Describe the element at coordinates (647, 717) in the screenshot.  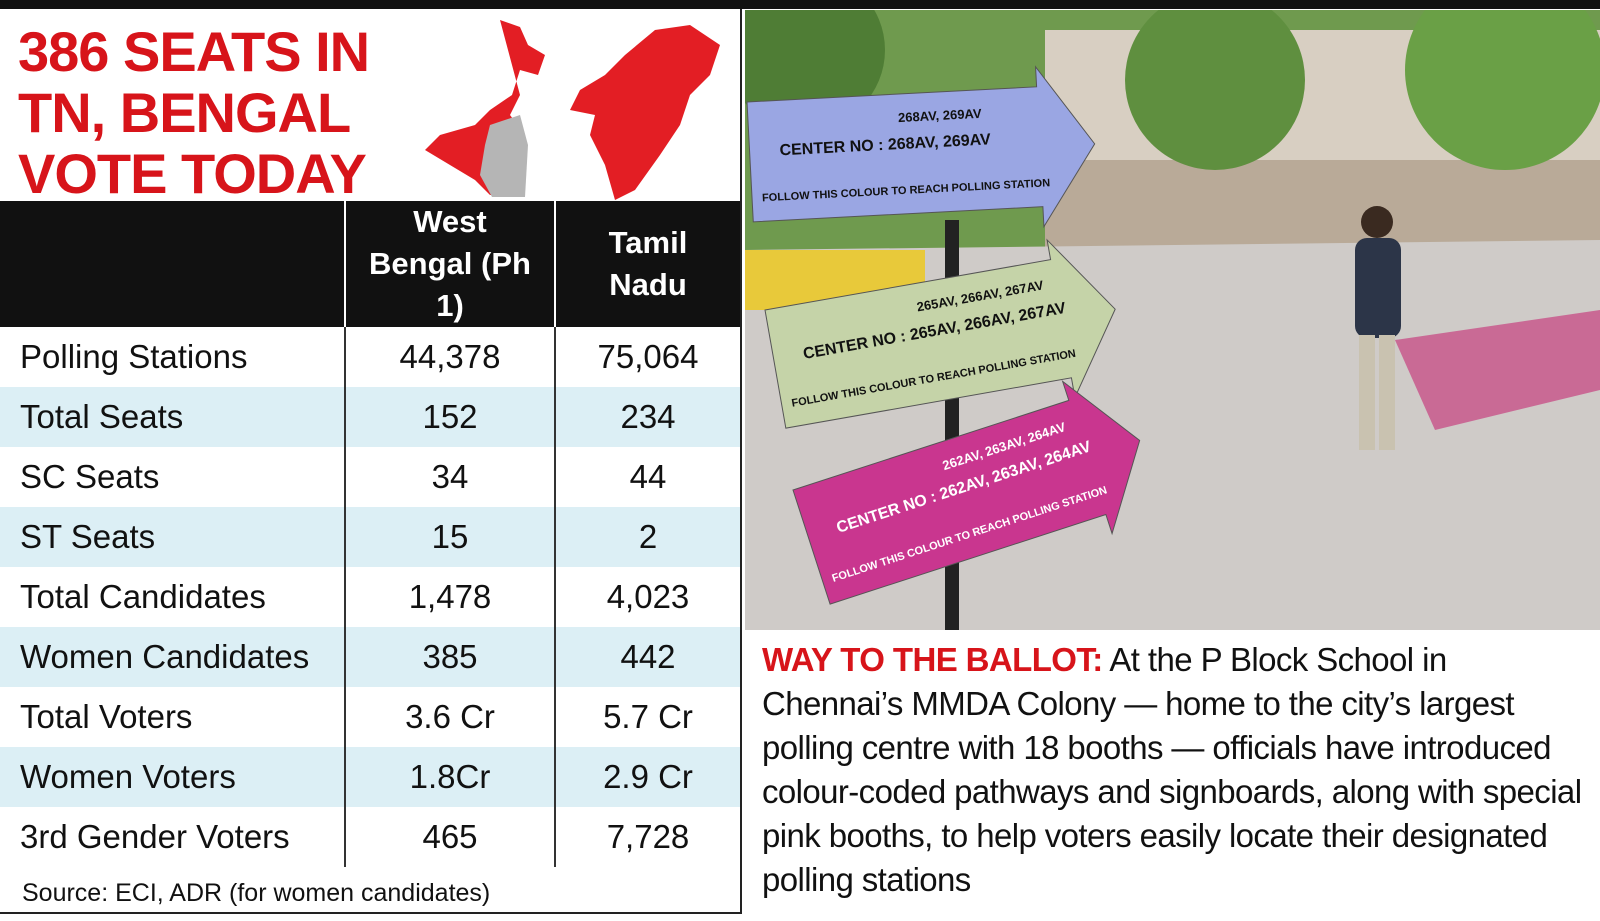
I see `cell-value: 5.7 Cr` at that location.